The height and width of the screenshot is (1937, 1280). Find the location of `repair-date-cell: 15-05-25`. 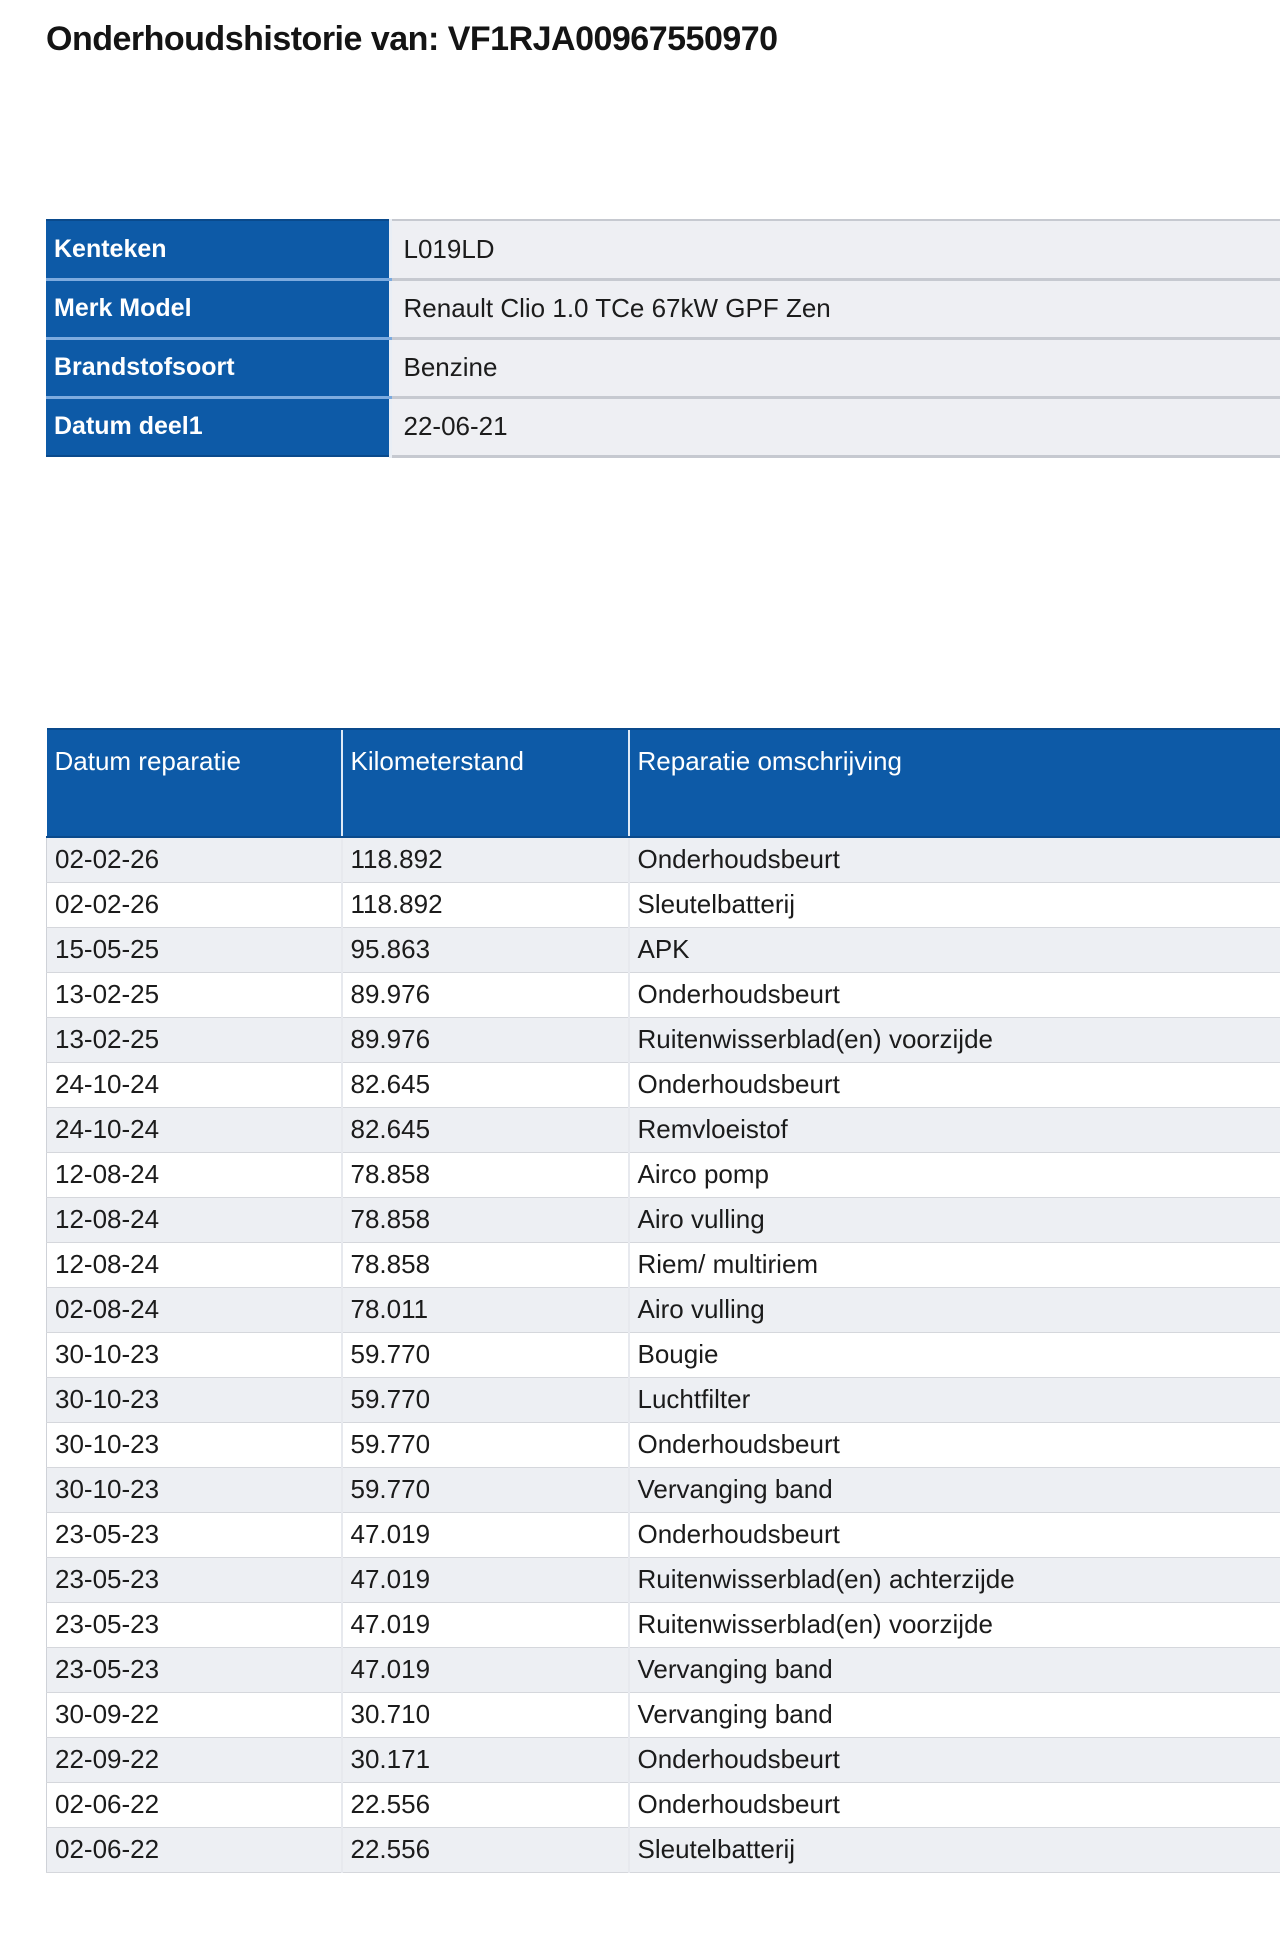

repair-date-cell: 15-05-25 is located at coordinates (194, 950).